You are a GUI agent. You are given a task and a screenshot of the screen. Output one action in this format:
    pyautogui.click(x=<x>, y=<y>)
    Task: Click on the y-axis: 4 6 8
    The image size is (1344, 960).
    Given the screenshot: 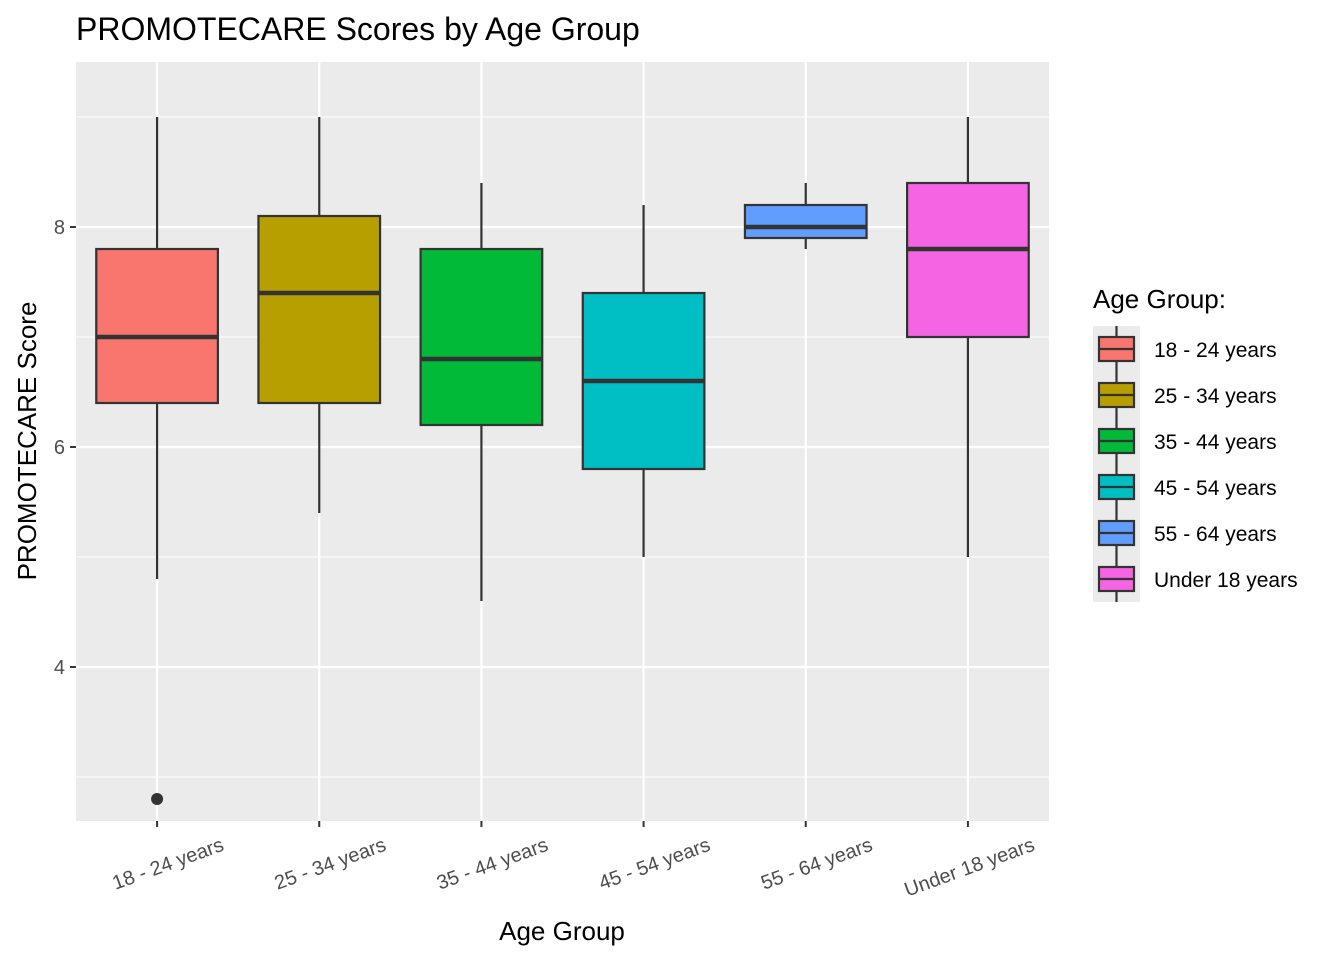 What is the action you would take?
    pyautogui.click(x=65, y=448)
    